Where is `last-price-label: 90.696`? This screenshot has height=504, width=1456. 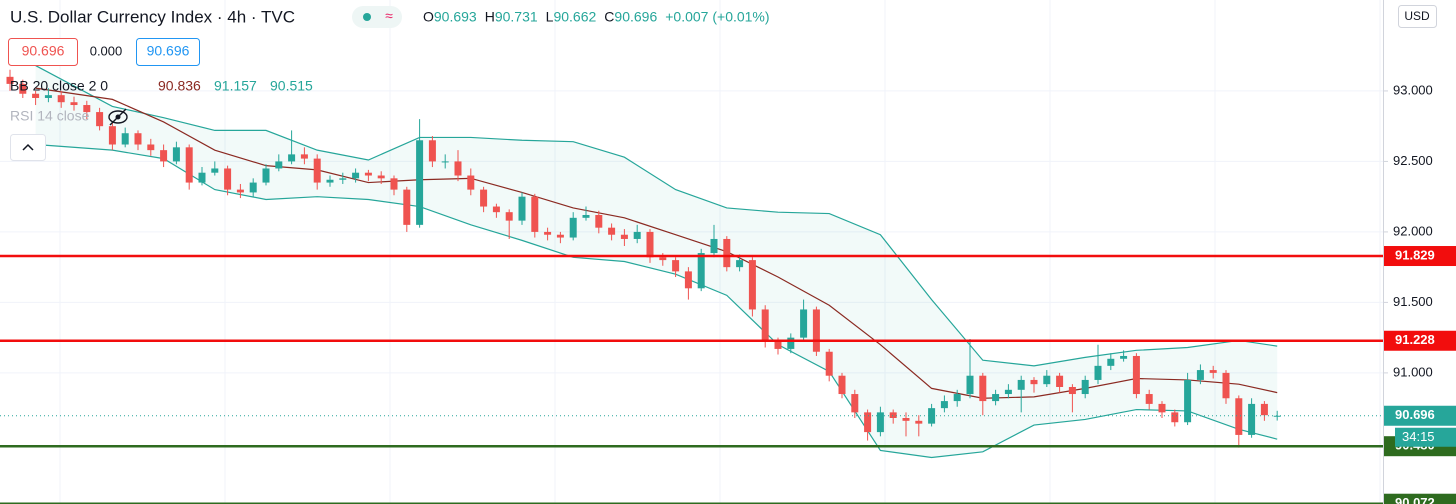
last-price-label: 90.696 is located at coordinates (1415, 414).